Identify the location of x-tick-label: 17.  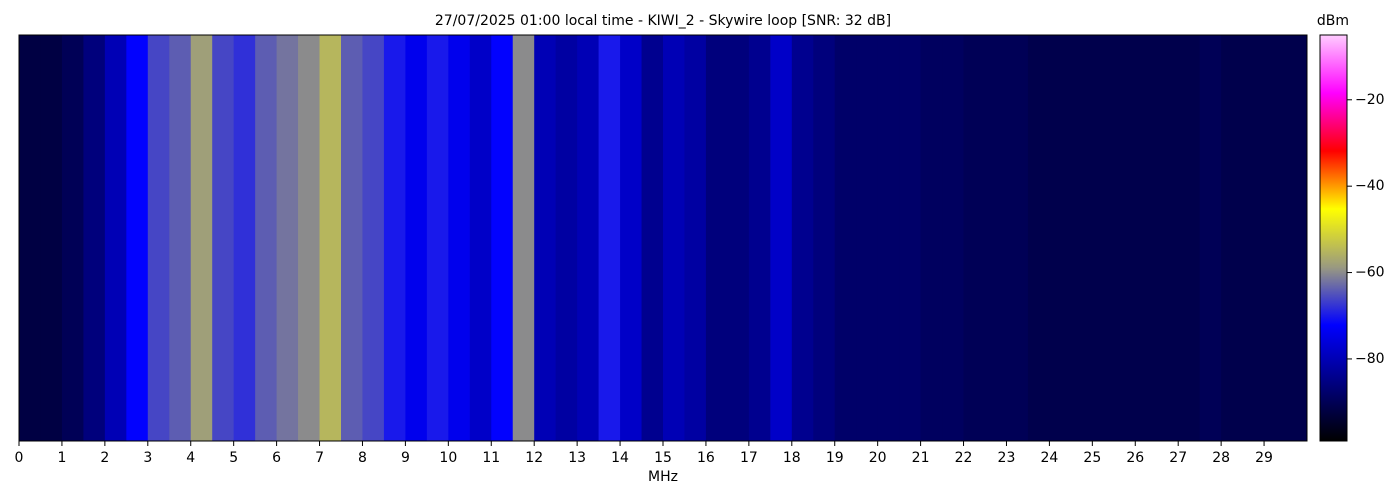
(749, 458).